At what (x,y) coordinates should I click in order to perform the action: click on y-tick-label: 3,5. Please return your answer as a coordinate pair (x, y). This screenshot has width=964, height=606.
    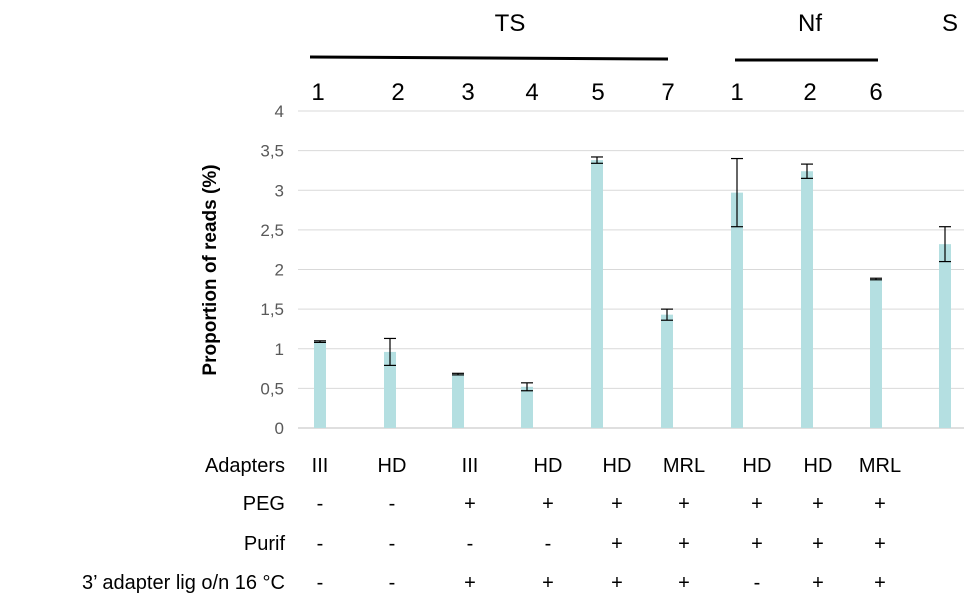
    Looking at the image, I should click on (272, 151).